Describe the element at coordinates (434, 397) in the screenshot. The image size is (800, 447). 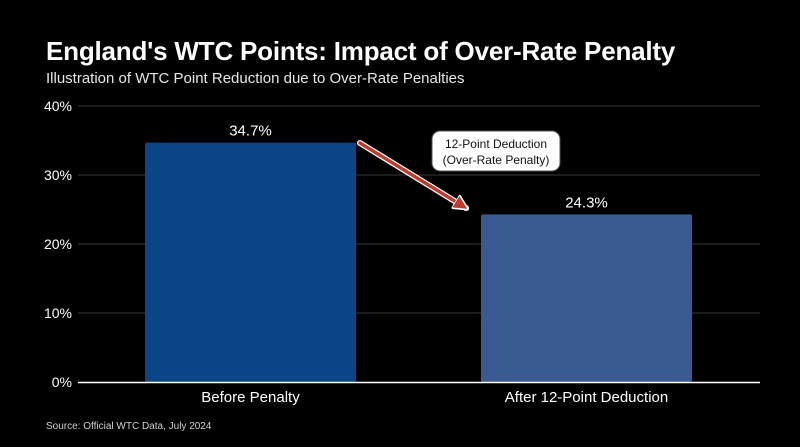
I see `x-axis-labels: Before Penalty After 12-Point Deduction` at that location.